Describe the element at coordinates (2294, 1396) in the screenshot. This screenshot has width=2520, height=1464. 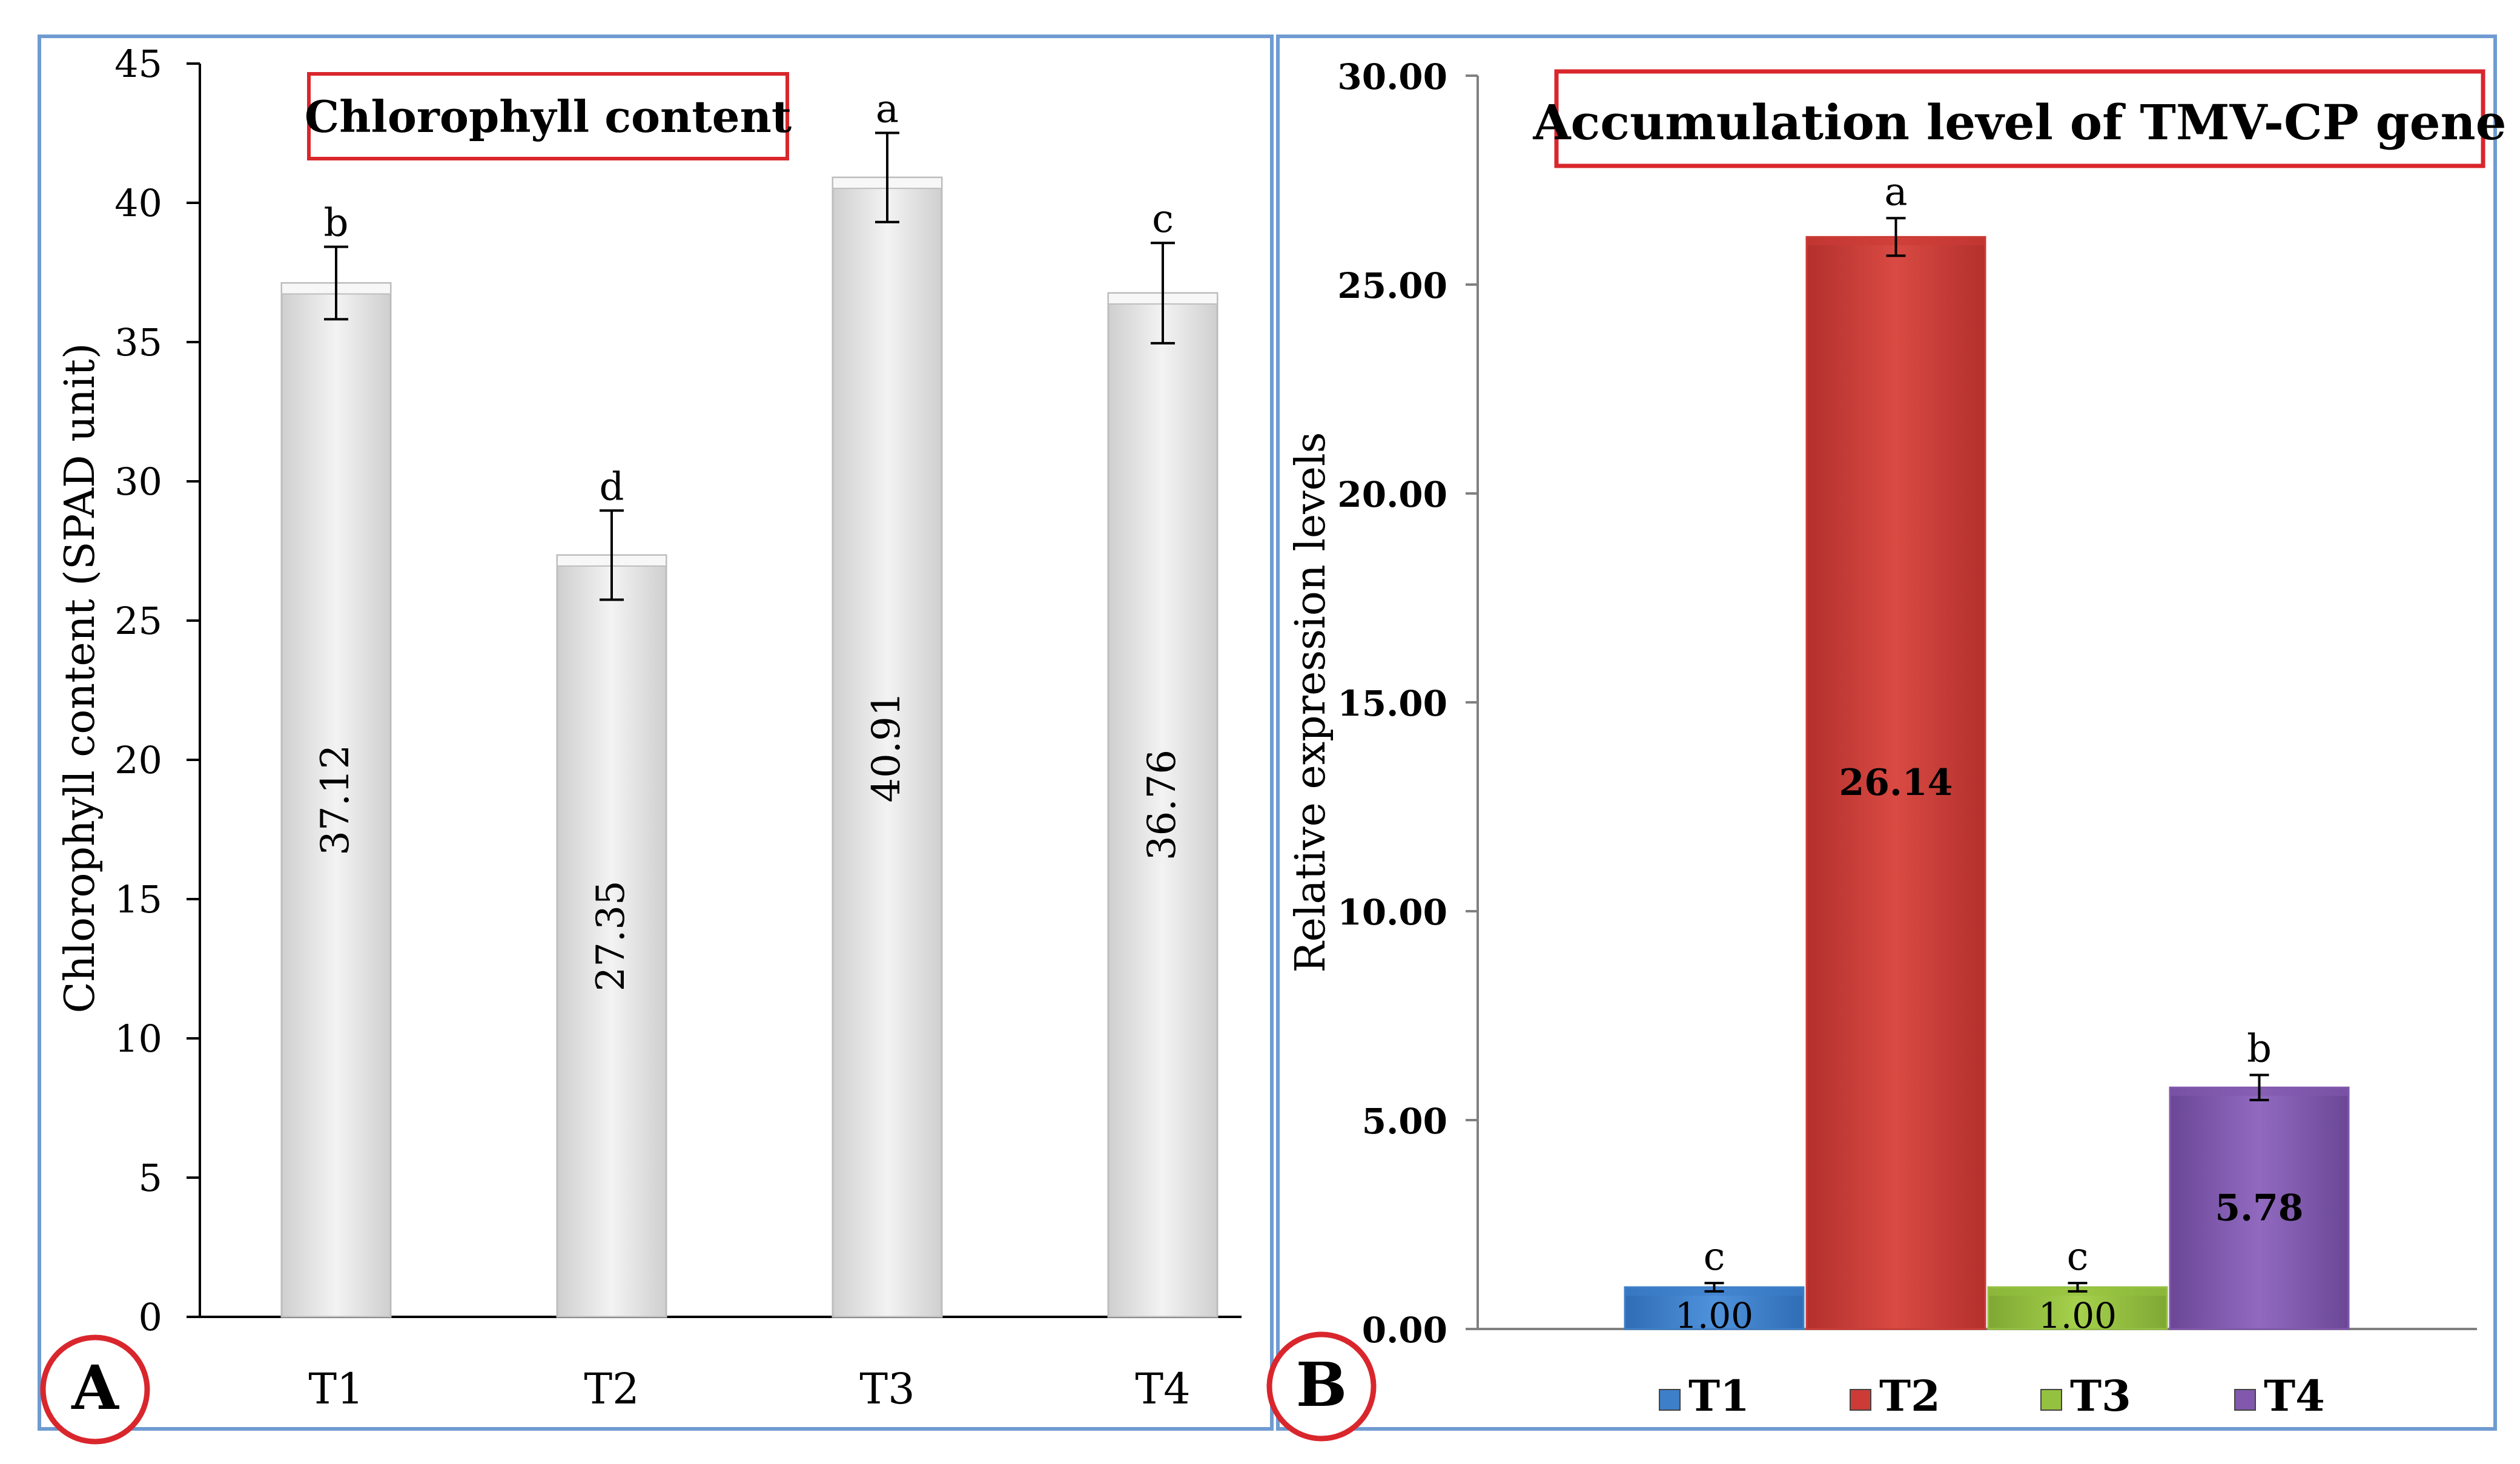
I see `panel-b-legend-label: T4` at that location.